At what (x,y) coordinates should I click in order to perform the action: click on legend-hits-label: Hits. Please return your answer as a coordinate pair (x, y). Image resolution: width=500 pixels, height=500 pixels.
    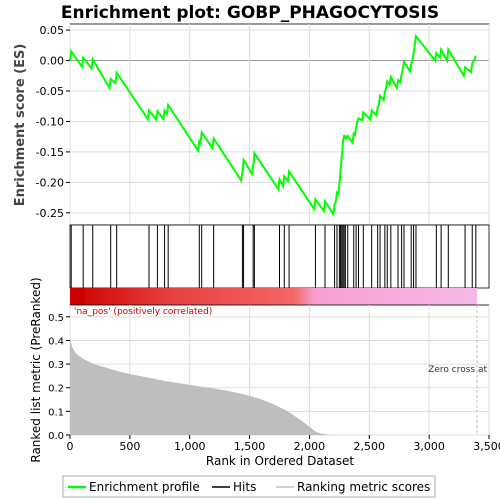
    Looking at the image, I should click on (244, 487).